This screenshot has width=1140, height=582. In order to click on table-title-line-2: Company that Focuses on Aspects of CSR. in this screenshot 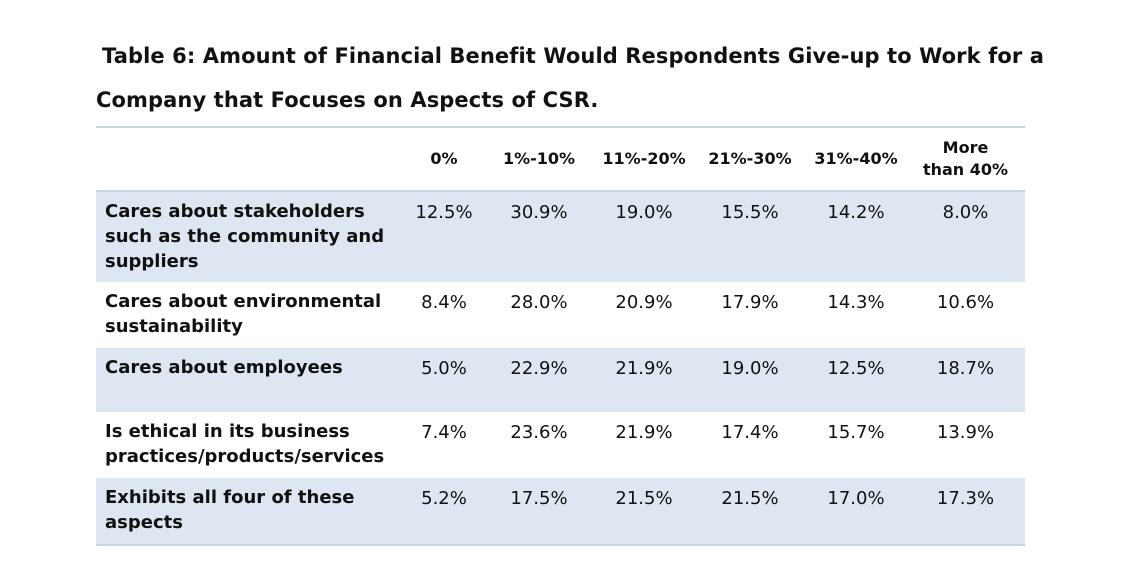, I will do `click(347, 100)`.